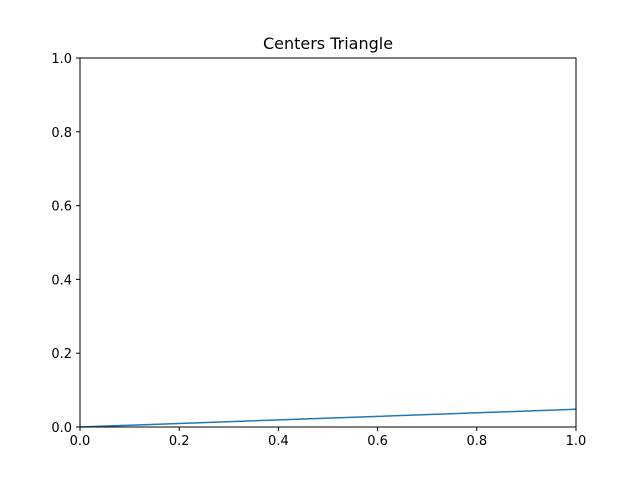 This screenshot has height=484, width=640. I want to click on x-tick-label: 0.6, so click(377, 441).